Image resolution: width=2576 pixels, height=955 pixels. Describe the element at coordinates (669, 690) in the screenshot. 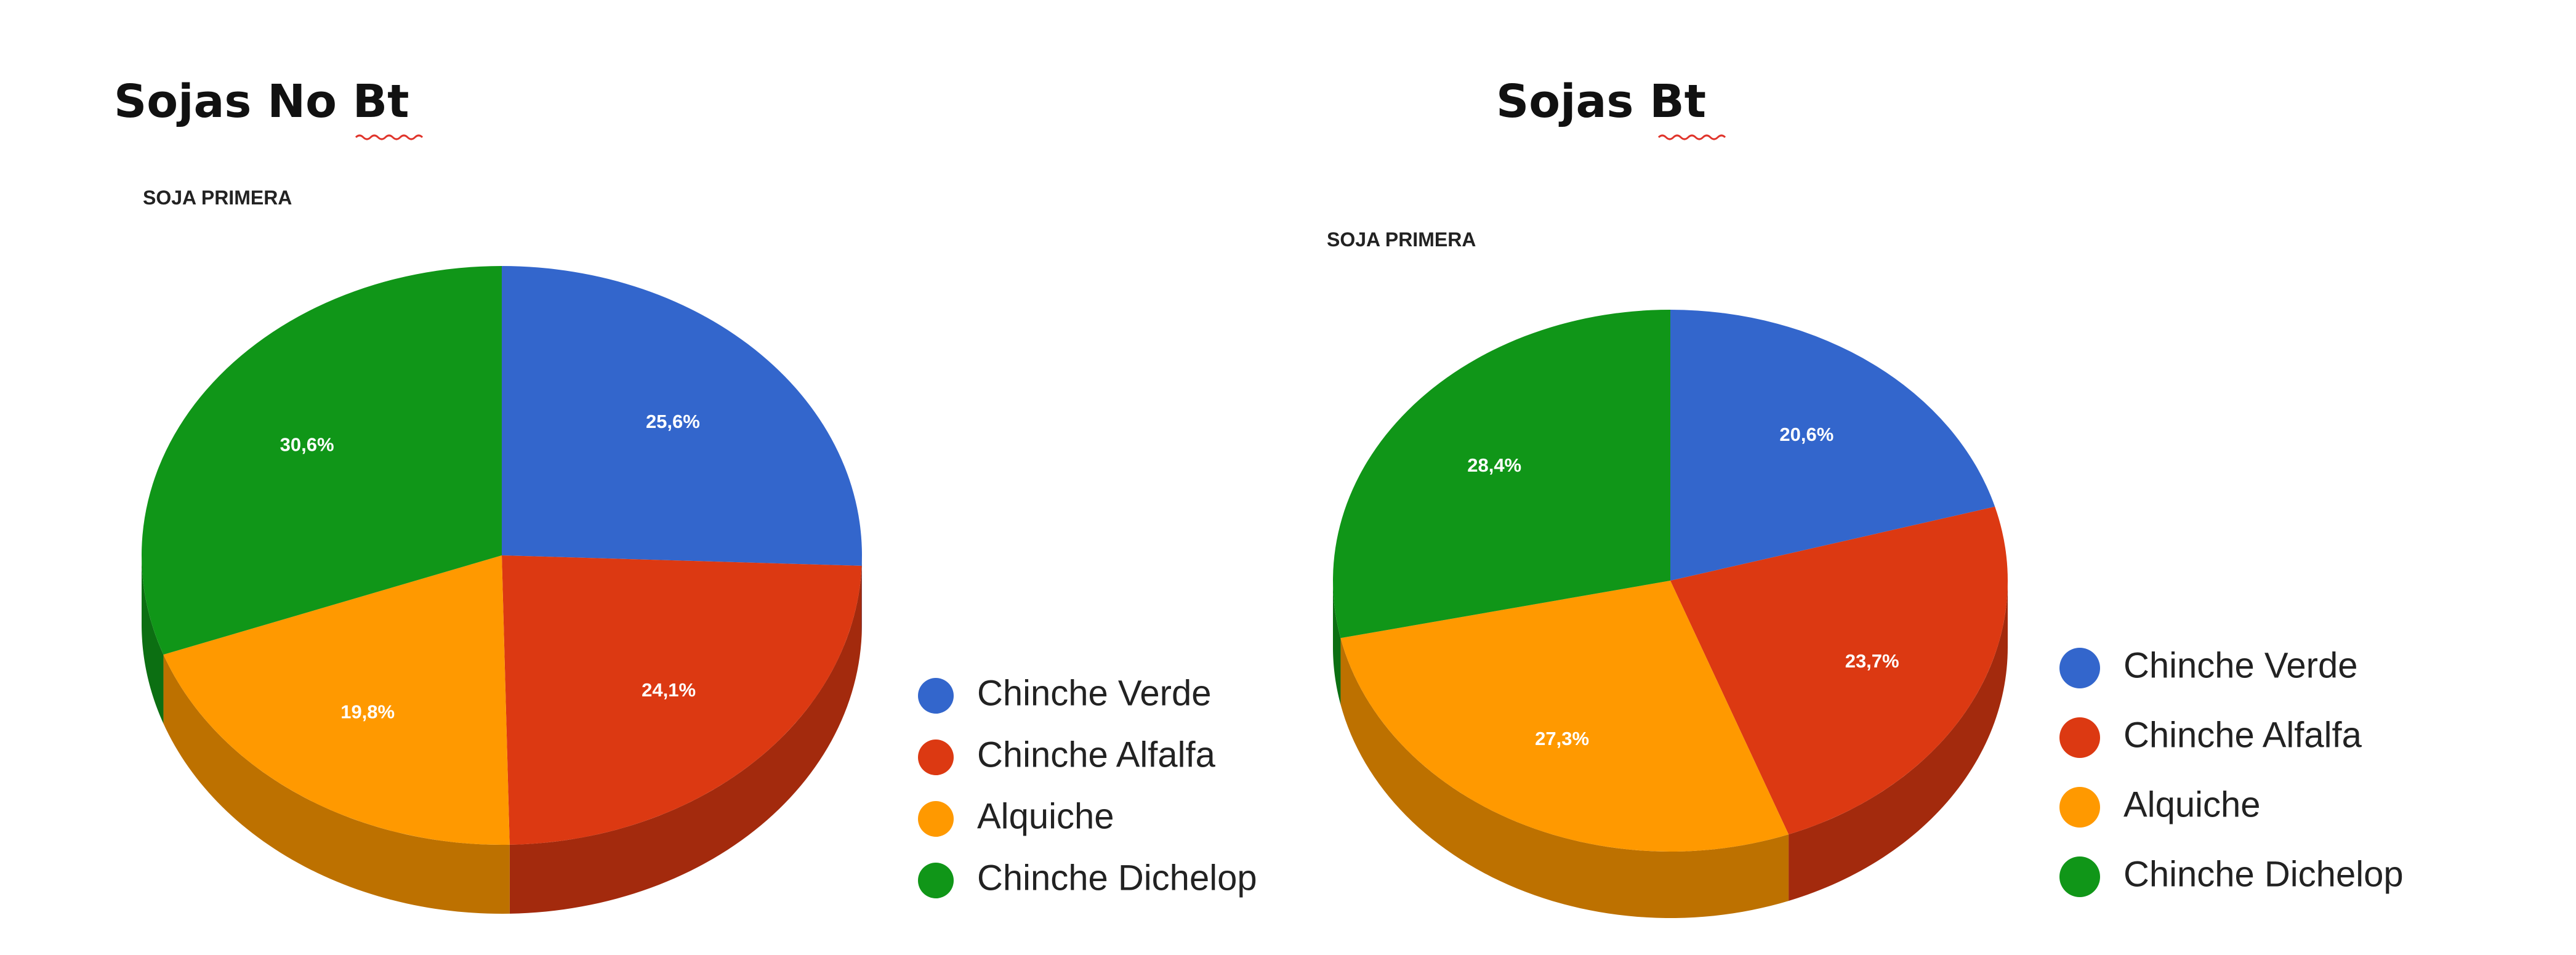

I see `data-label-chinche-alfalfa: 24,1%` at that location.